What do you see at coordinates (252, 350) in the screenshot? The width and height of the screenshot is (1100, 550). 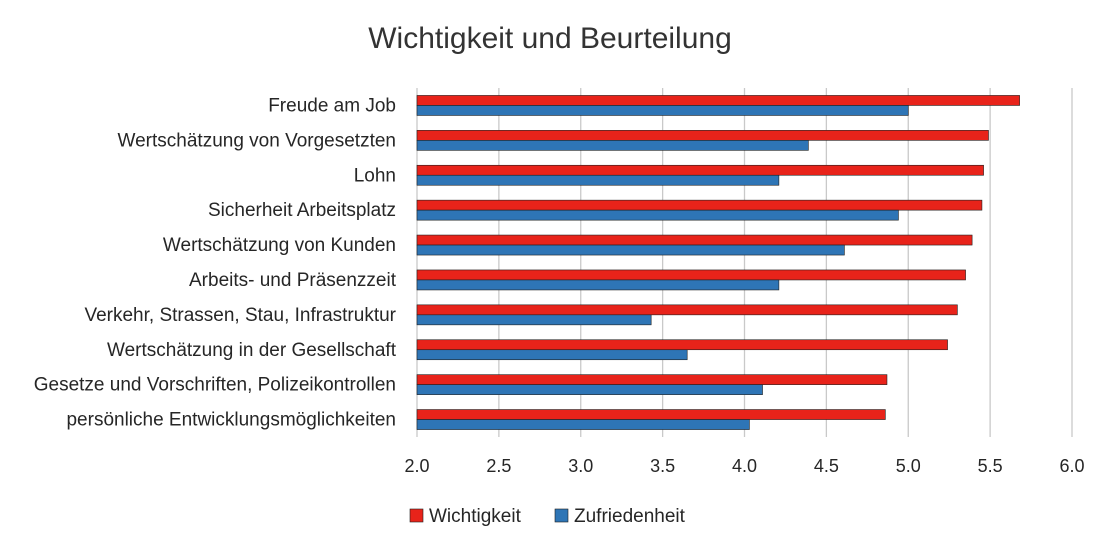 I see `category-label: Wertschätzung in der Gesellschaft` at bounding box center [252, 350].